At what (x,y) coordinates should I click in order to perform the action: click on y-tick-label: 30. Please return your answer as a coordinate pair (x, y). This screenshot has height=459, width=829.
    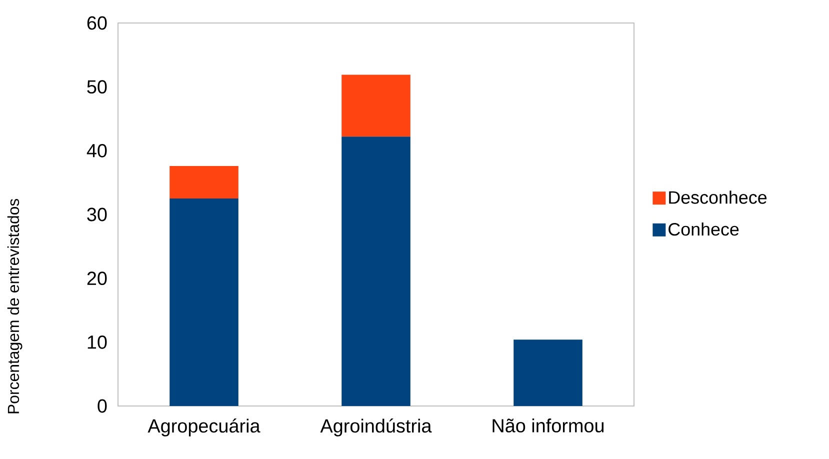
    Looking at the image, I should click on (97, 215).